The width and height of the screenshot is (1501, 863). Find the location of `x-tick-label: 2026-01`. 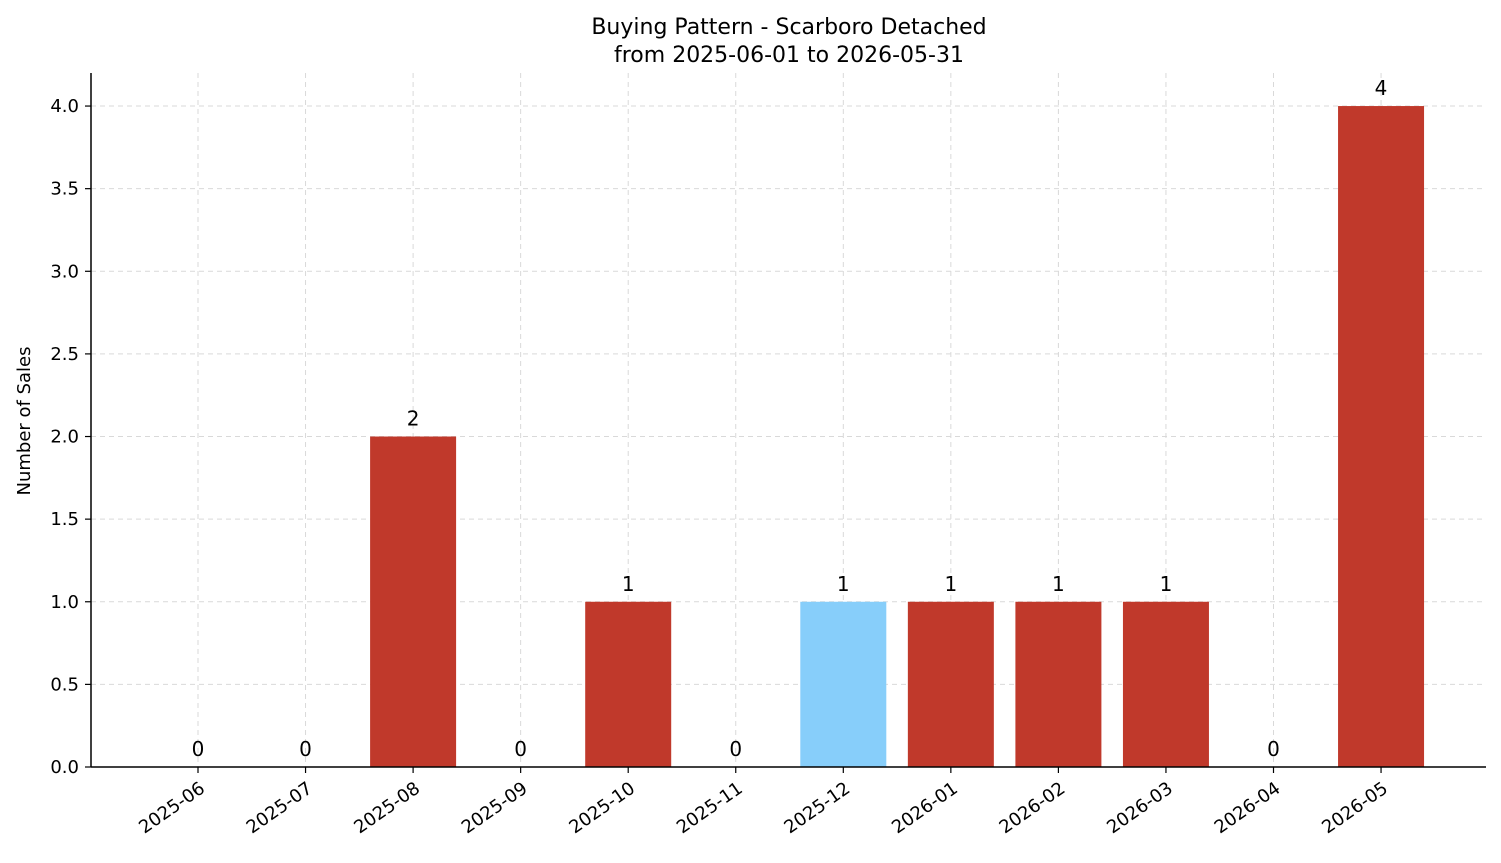

x-tick-label: 2026-01 is located at coordinates (925, 808).